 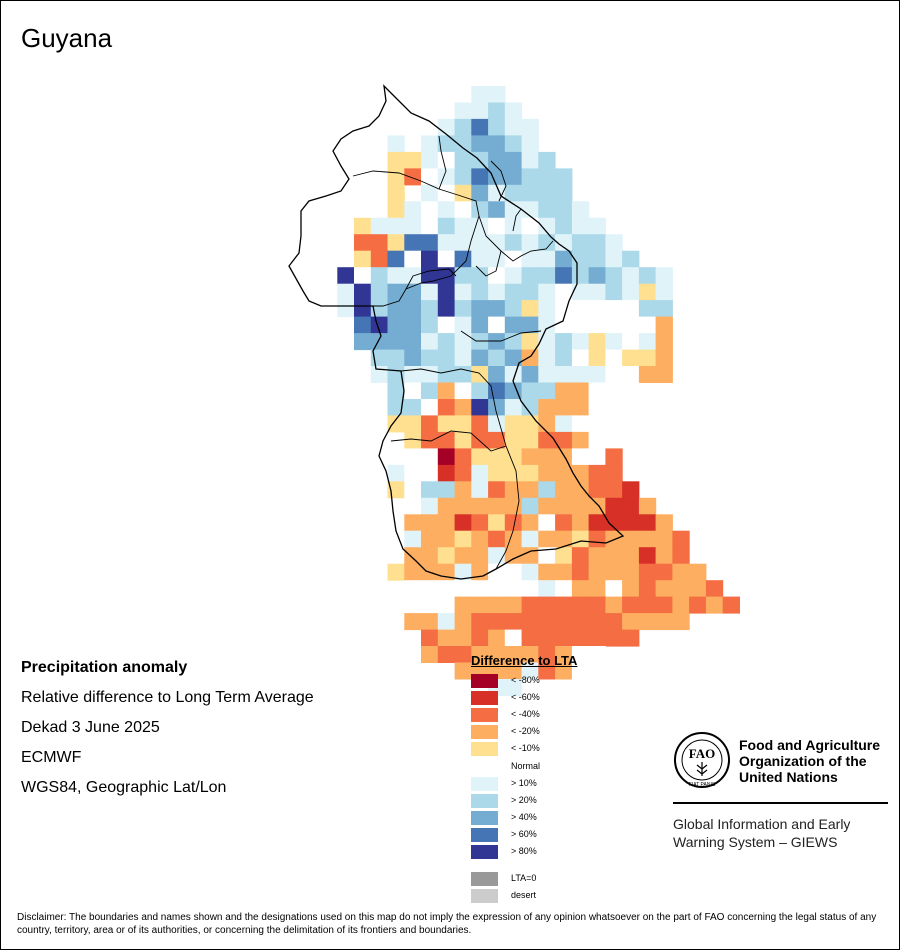 What do you see at coordinates (524, 800) in the screenshot?
I see `legend-label: > 20%` at bounding box center [524, 800].